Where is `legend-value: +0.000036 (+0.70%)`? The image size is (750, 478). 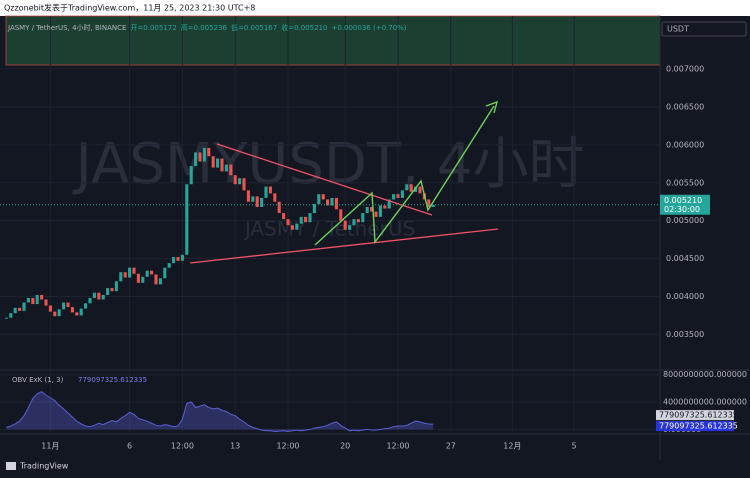 legend-value: +0.000036 (+0.70%) is located at coordinates (368, 28).